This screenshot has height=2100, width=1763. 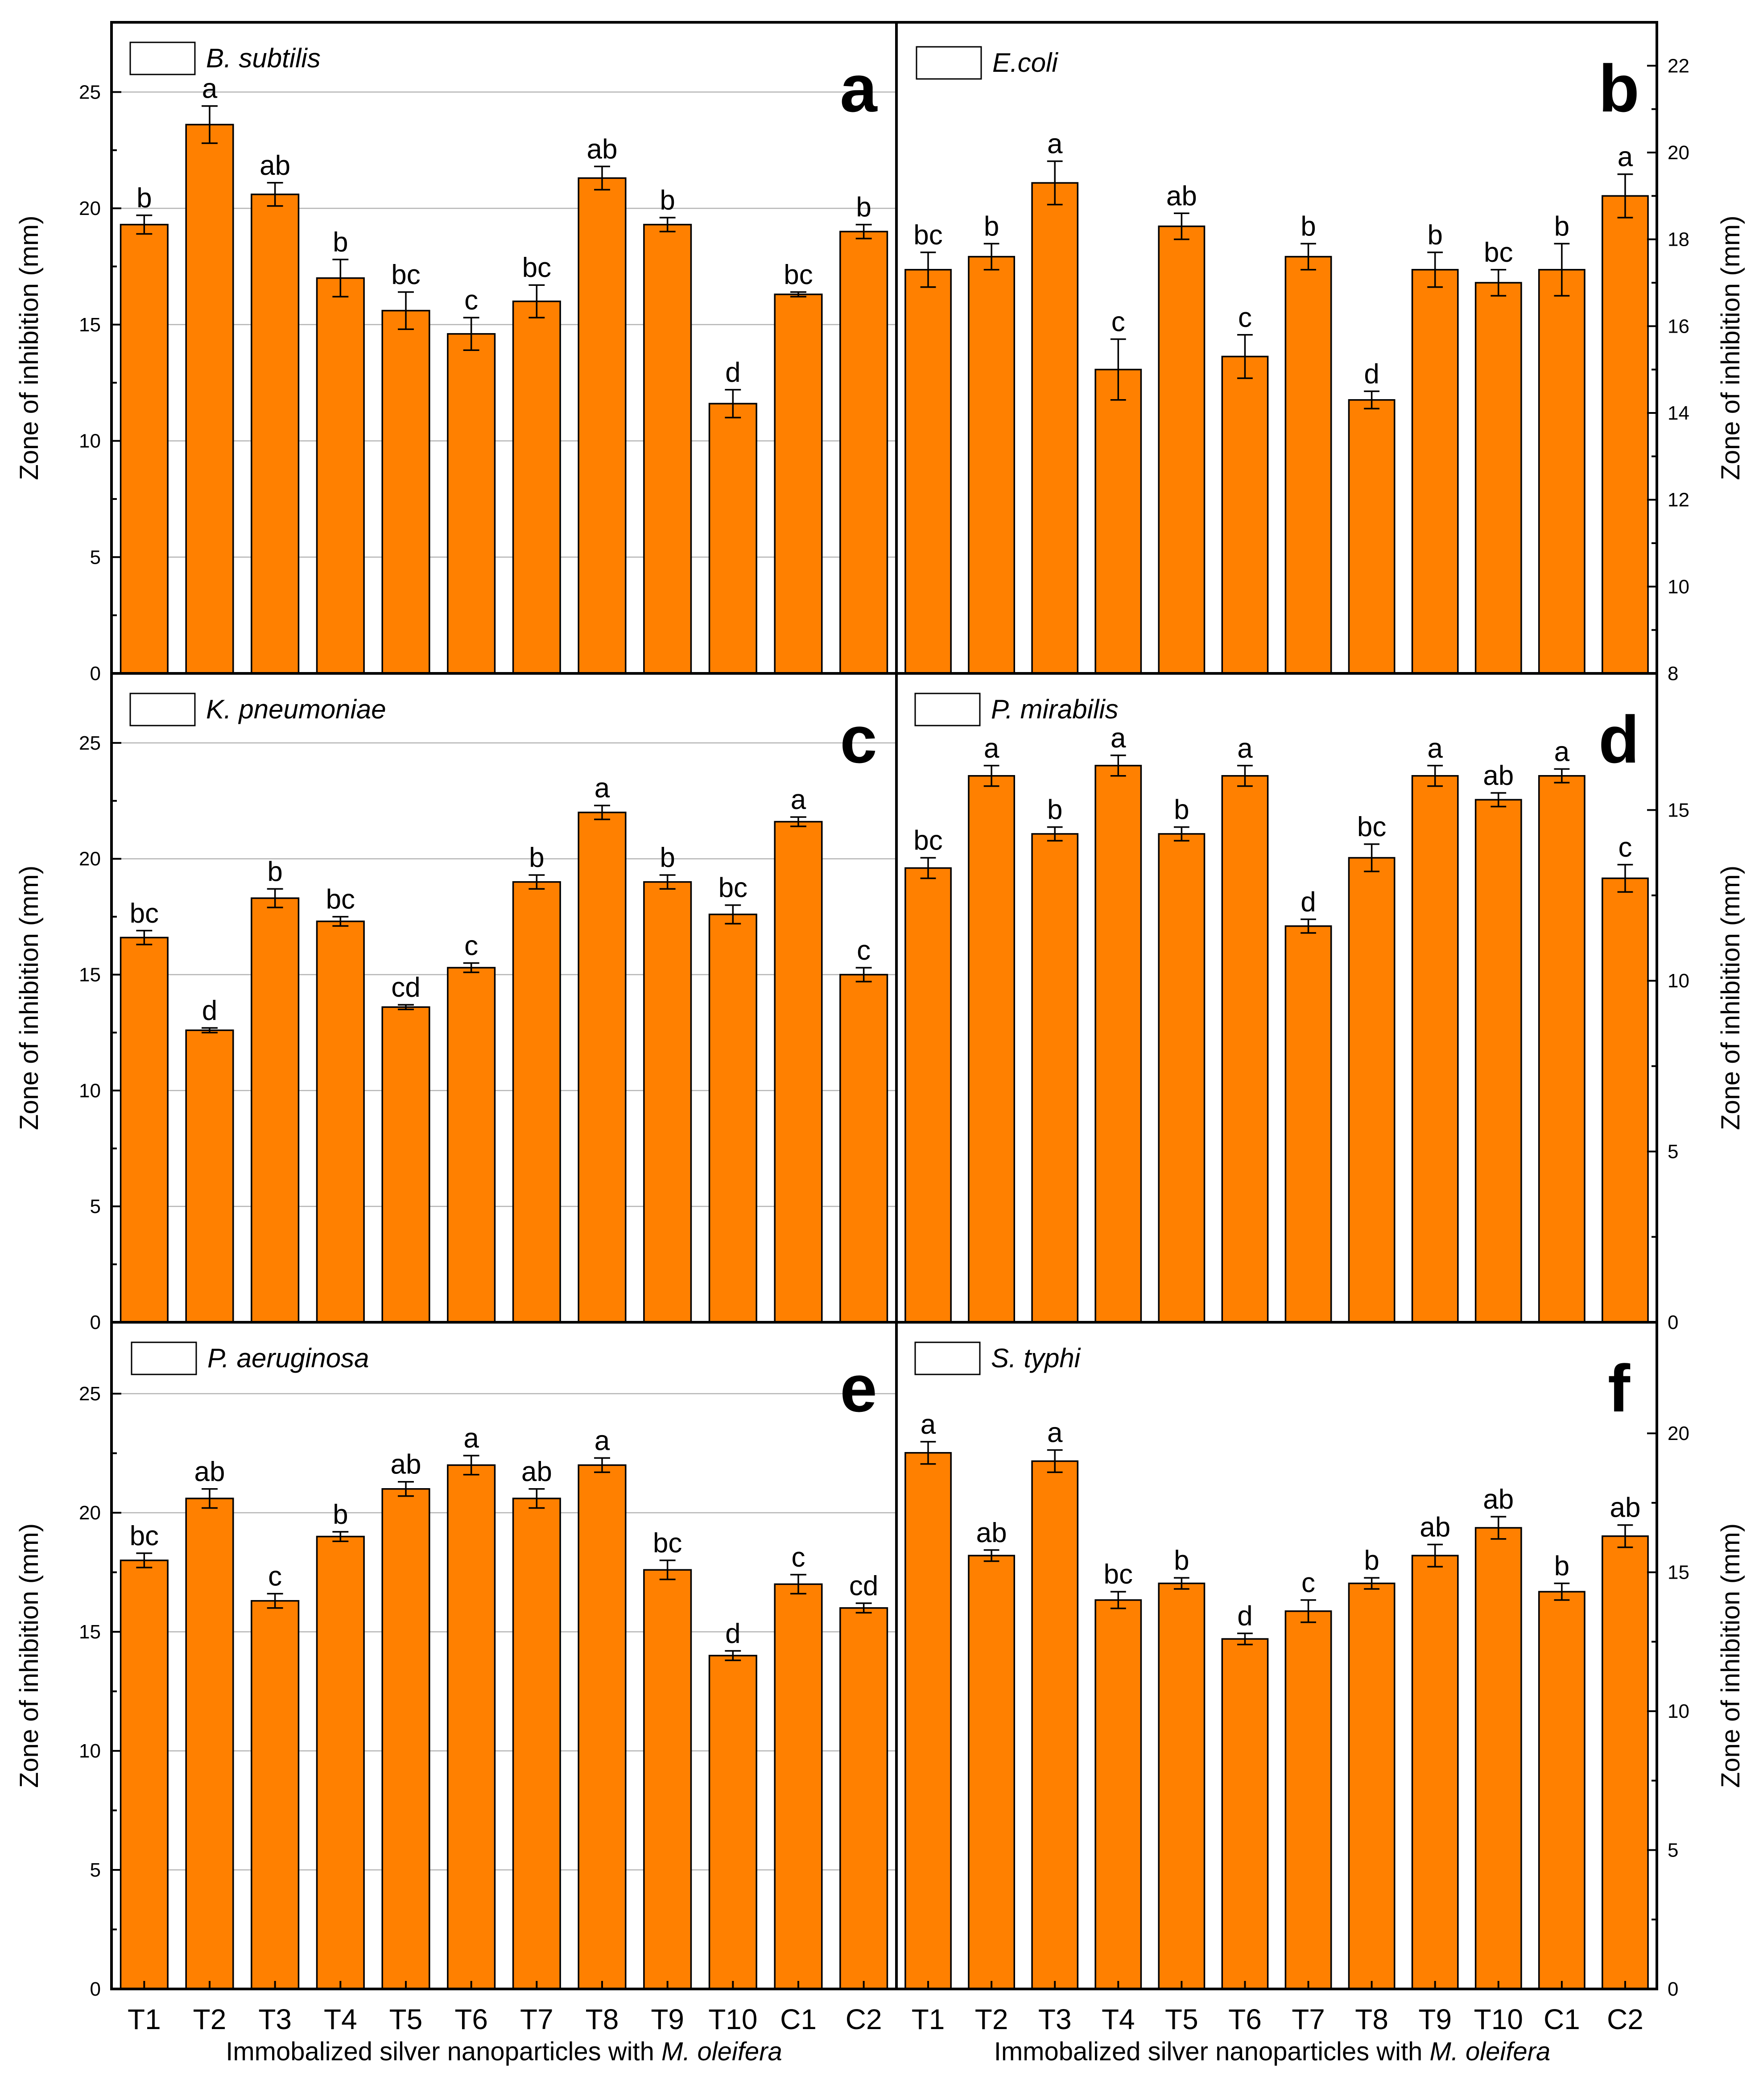 I want to click on x-tick-label: T3, so click(x=275, y=2019).